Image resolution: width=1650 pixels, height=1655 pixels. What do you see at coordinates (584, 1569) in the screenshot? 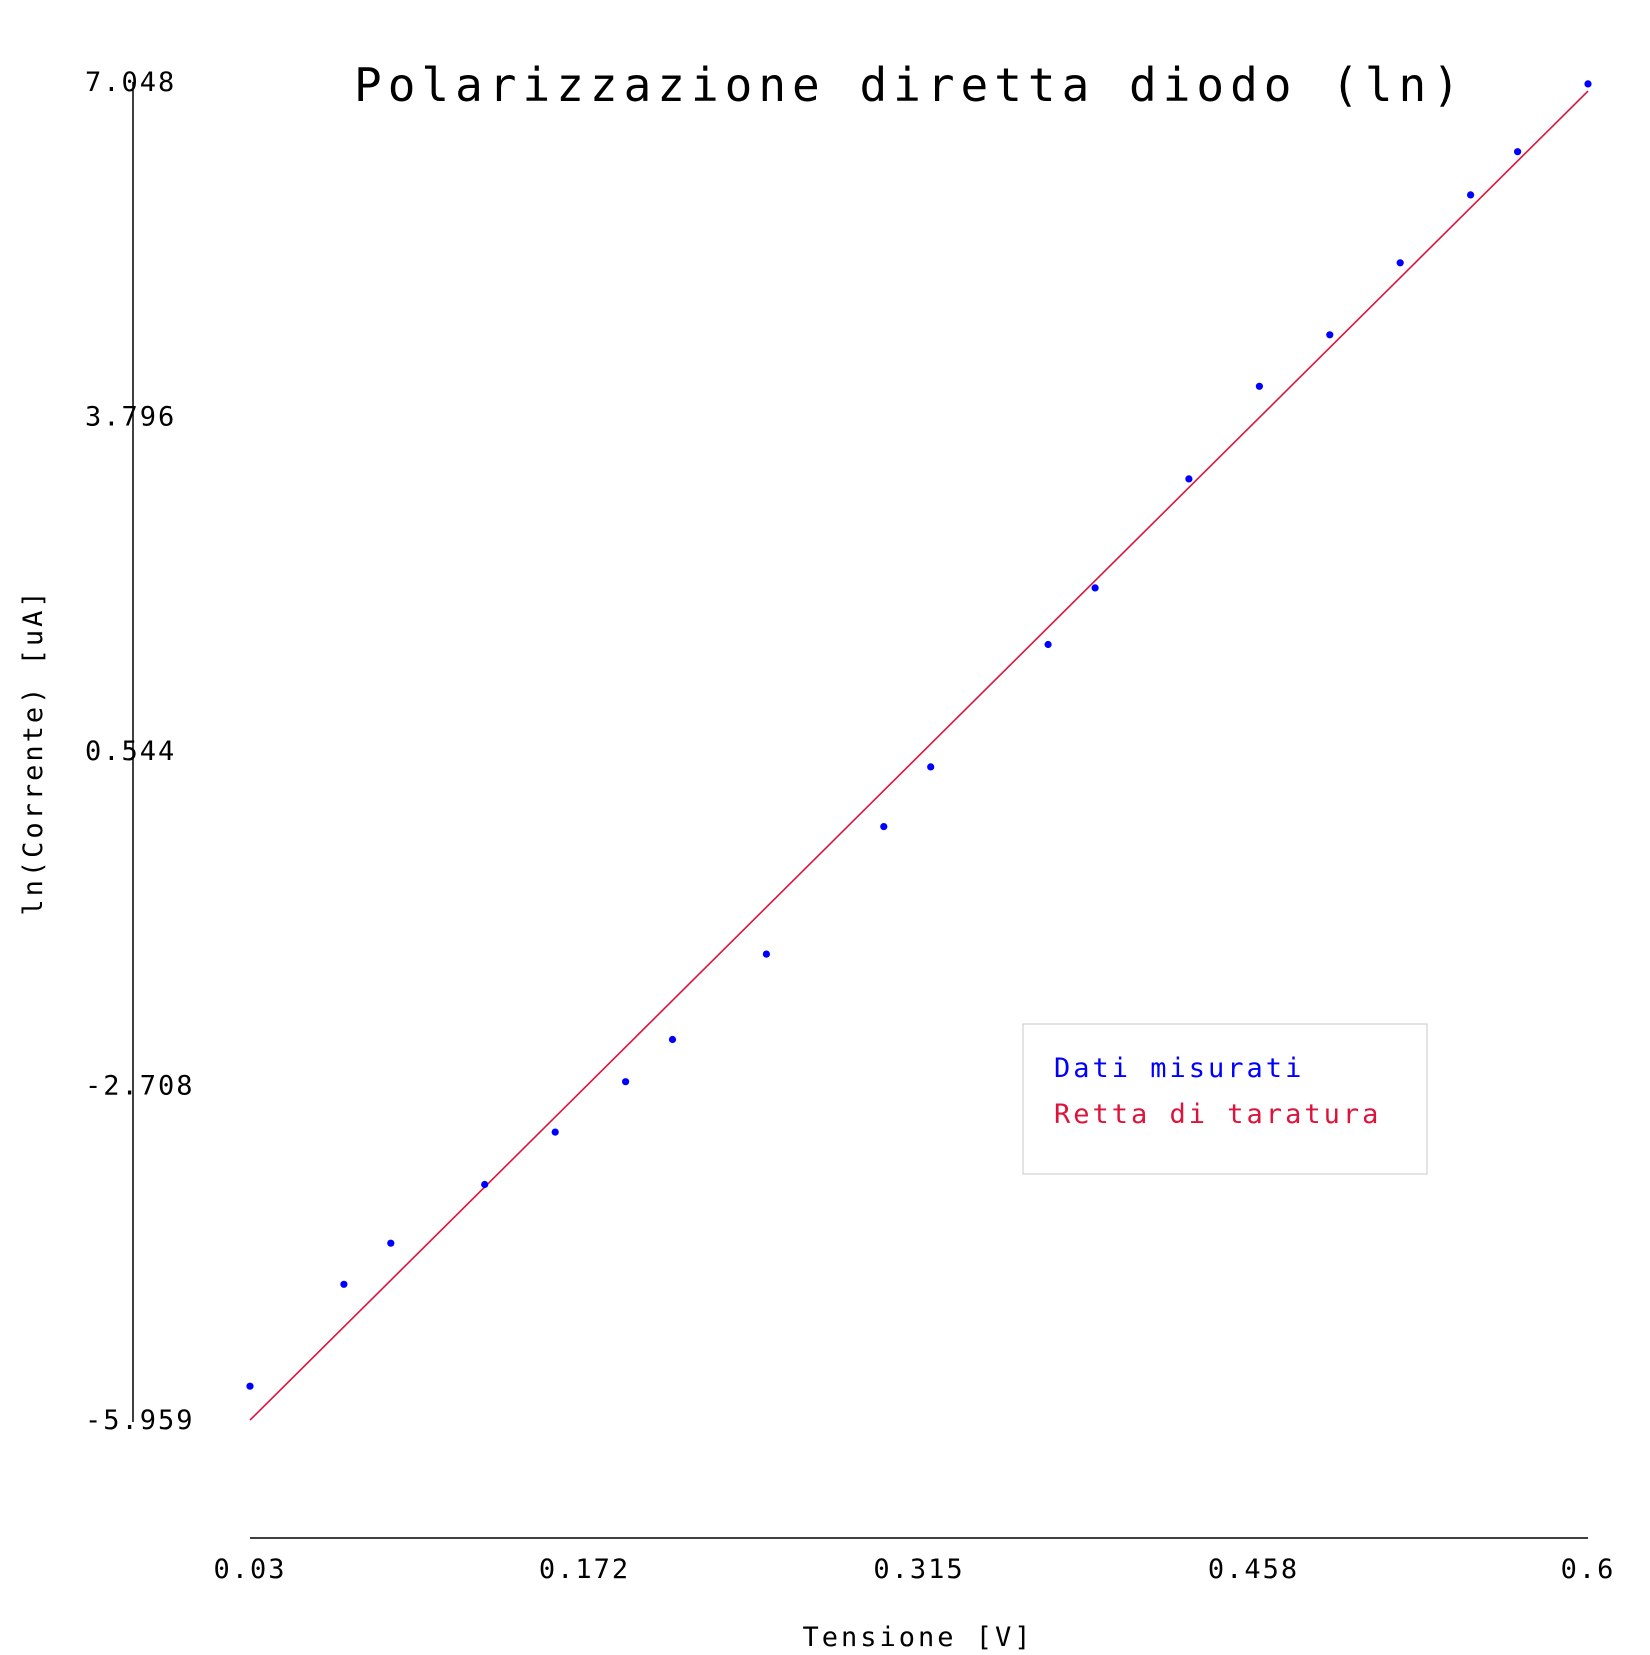
I see `x-tick-label: 0.172` at bounding box center [584, 1569].